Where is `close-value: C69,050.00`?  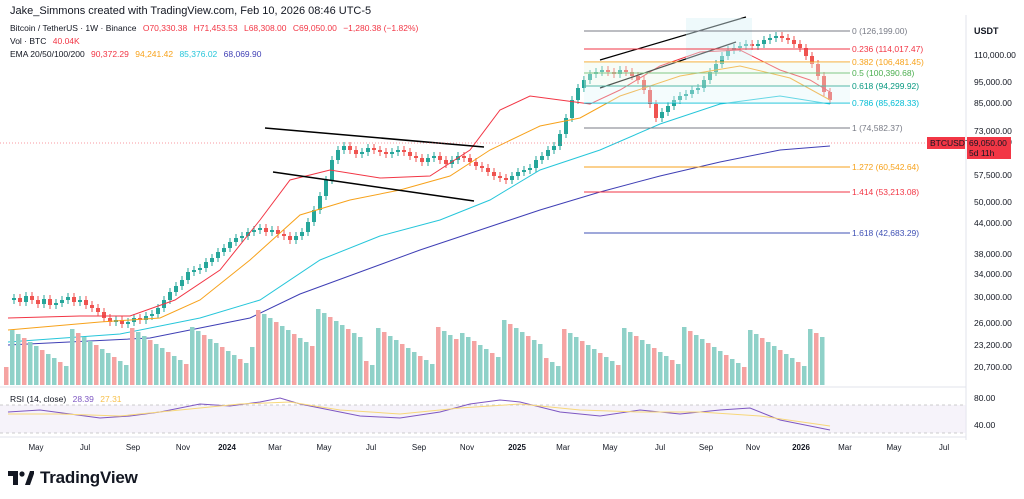 close-value: C69,050.00 is located at coordinates (314, 28).